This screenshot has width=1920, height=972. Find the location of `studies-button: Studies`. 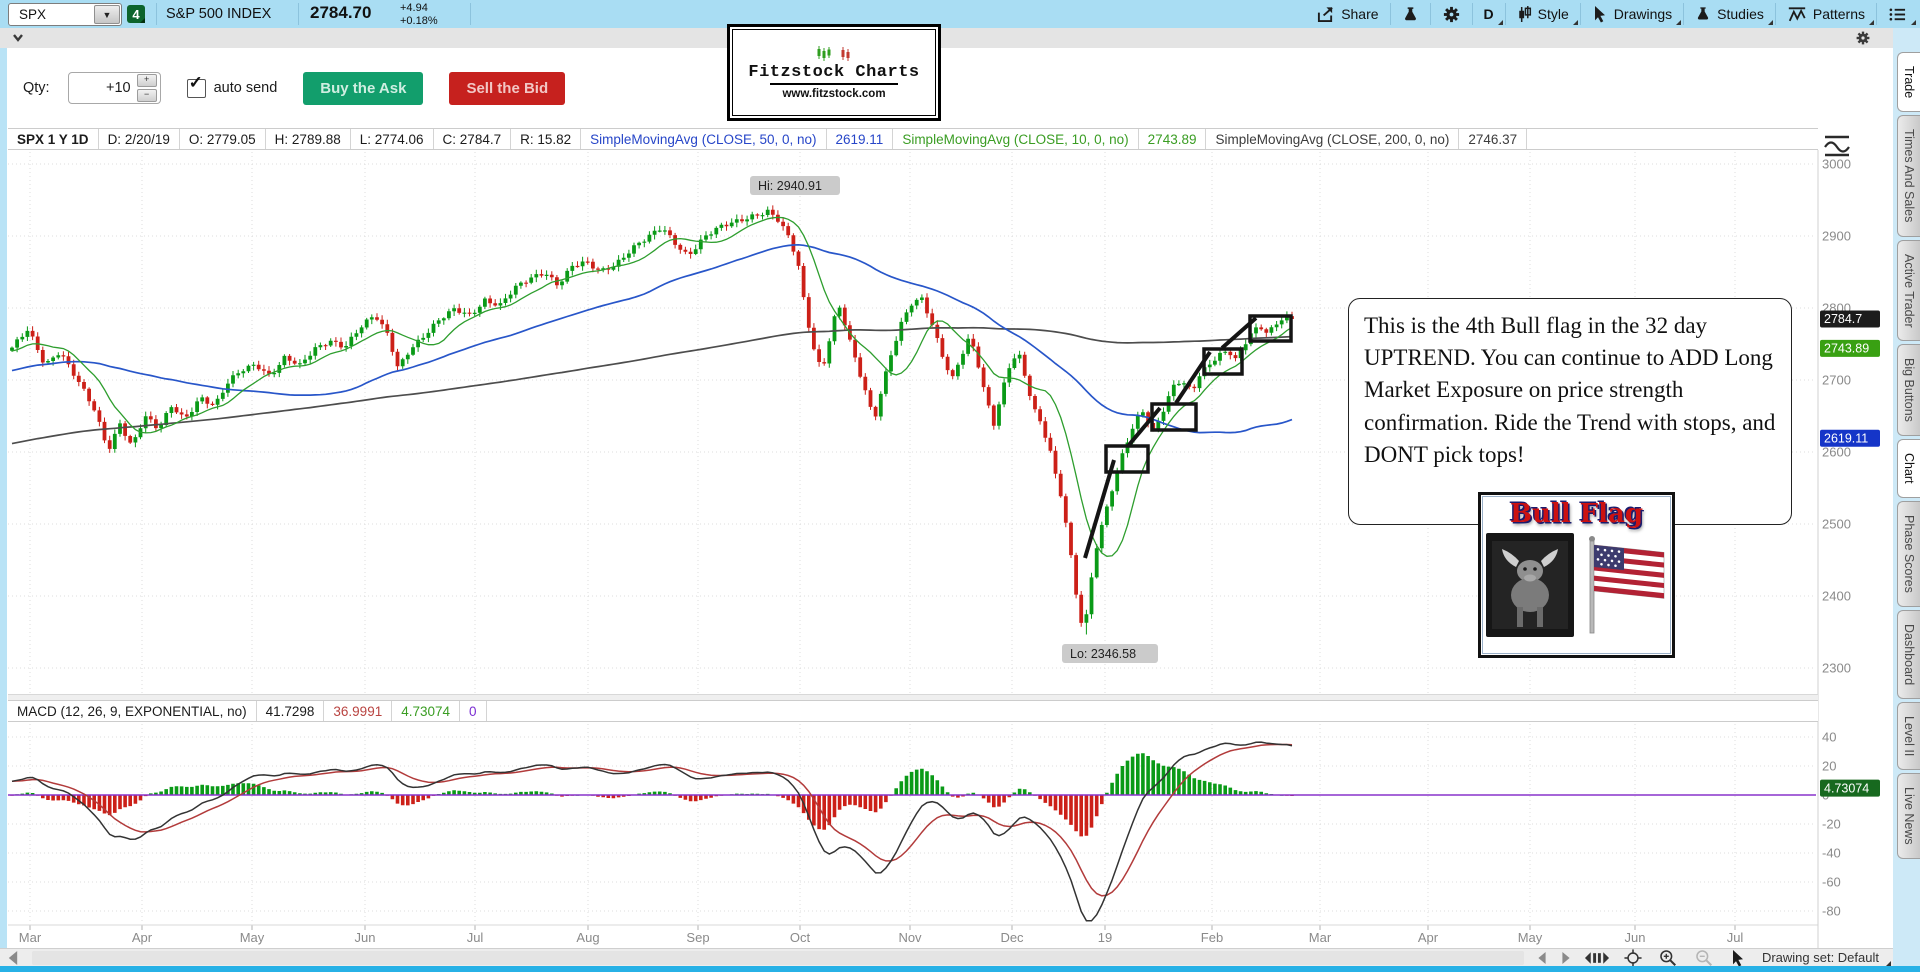

studies-button: Studies is located at coordinates (1729, 14).